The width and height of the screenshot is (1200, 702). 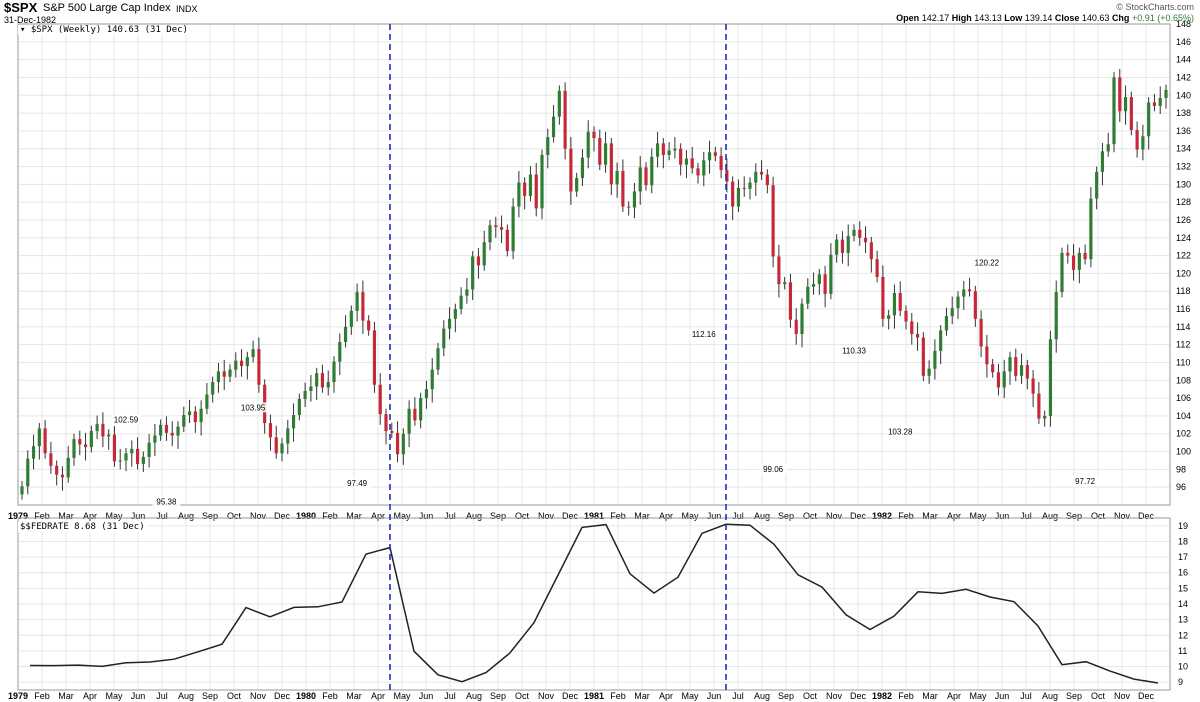 I want to click on x-tick-label-lower: May, so click(x=690, y=696).